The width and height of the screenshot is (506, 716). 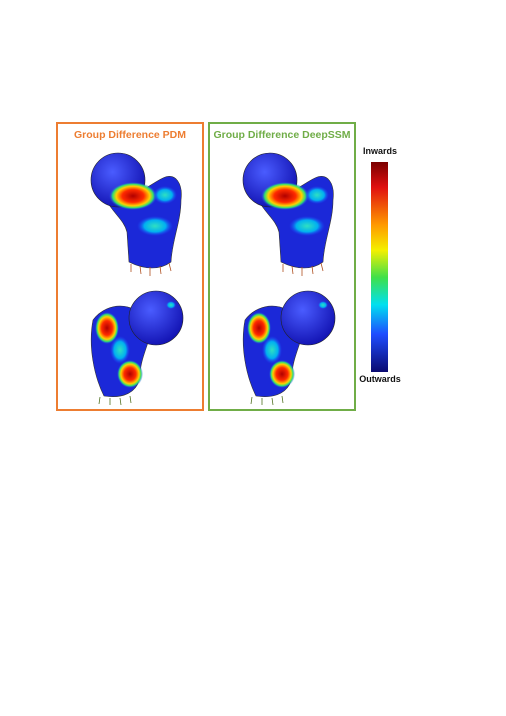 I want to click on panel-title: Group Difference DeepSSM, so click(x=281, y=135).